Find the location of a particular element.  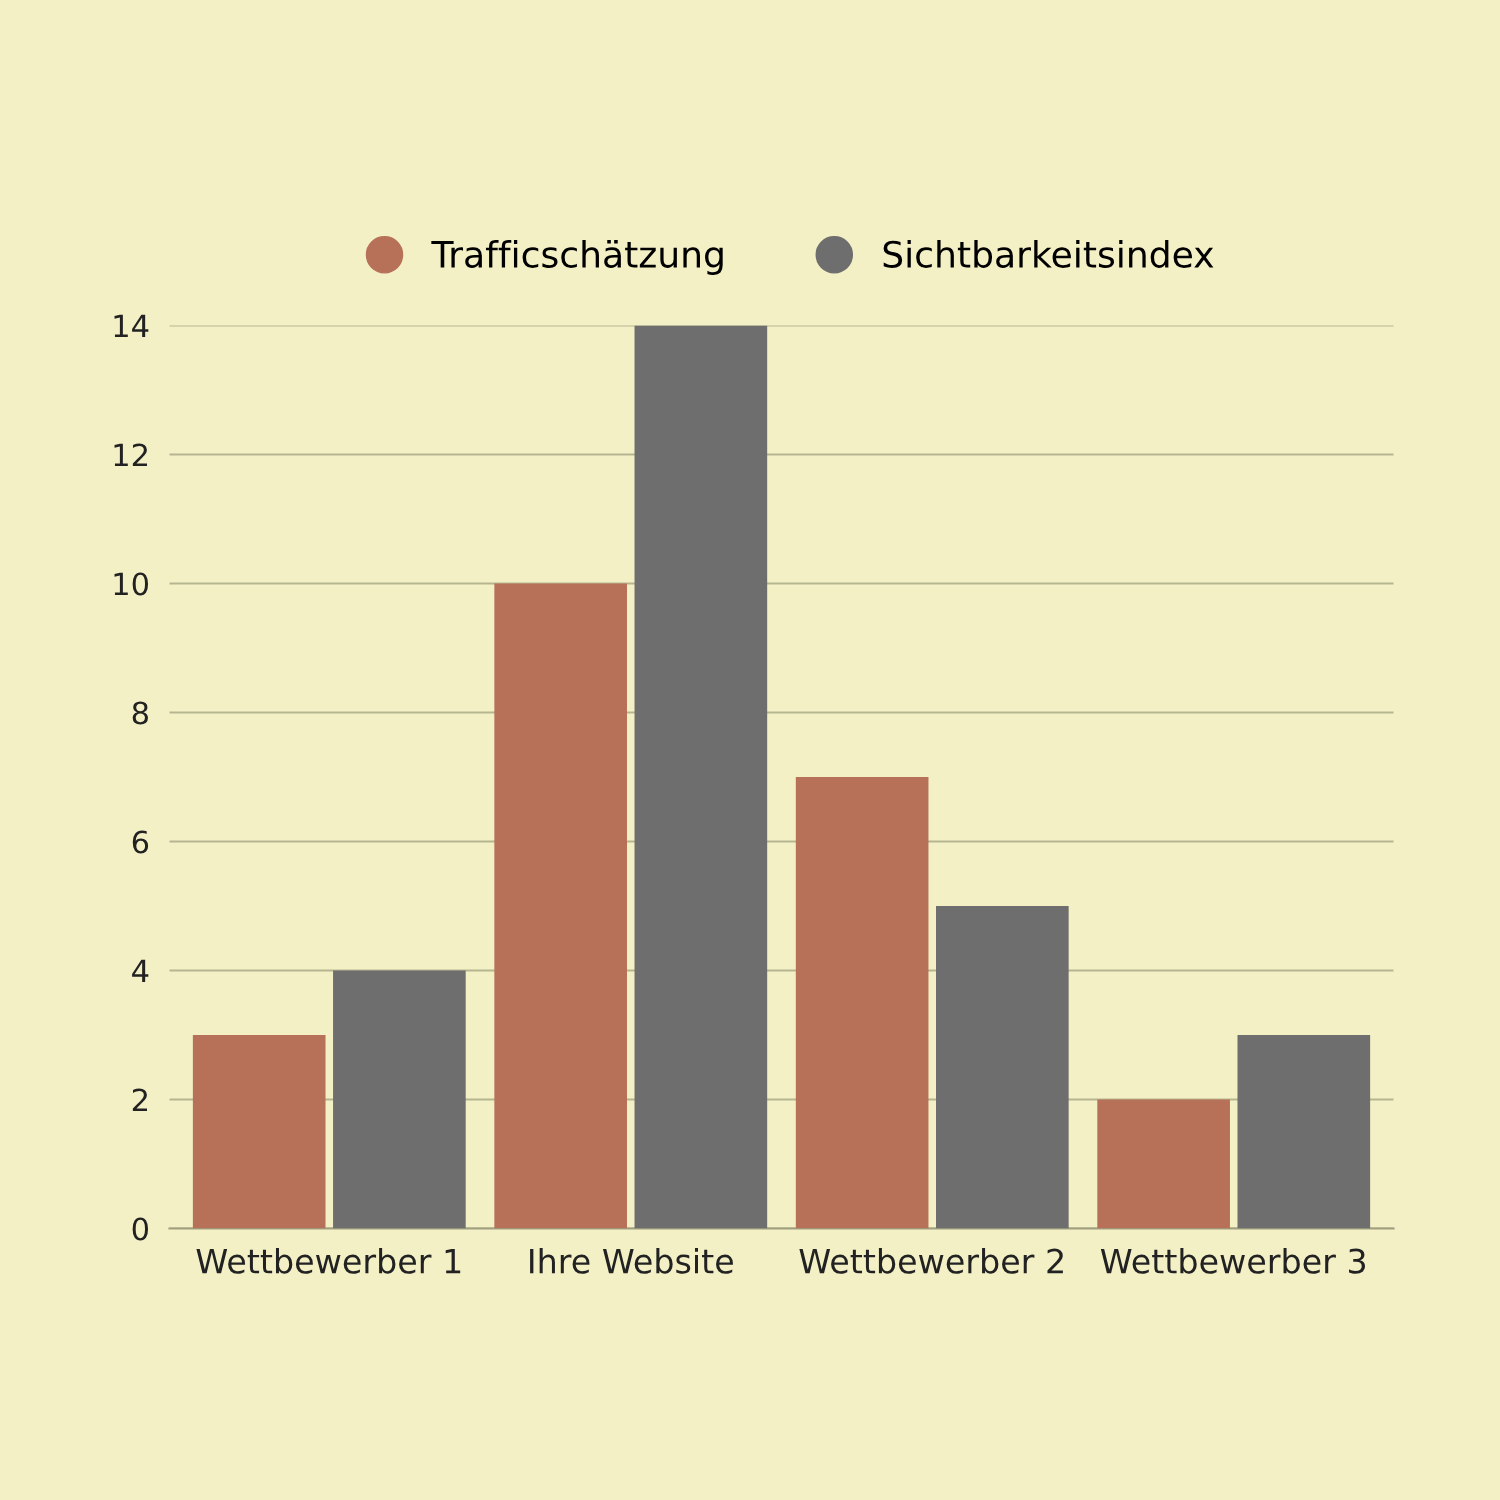

y-tick-label: 14 is located at coordinates (131, 326).